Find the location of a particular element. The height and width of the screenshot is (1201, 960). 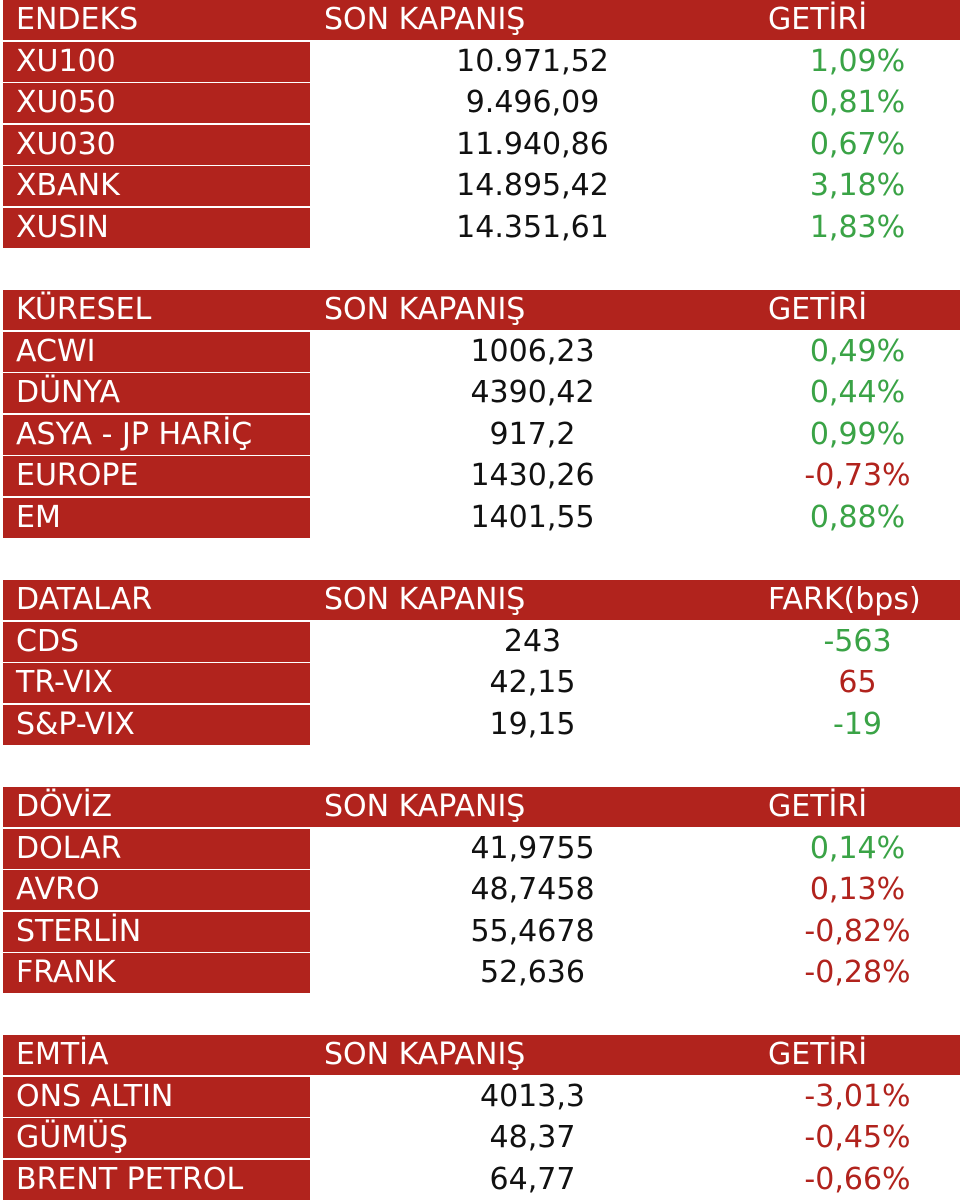

instrument-name: DOLAR is located at coordinates (156, 849).